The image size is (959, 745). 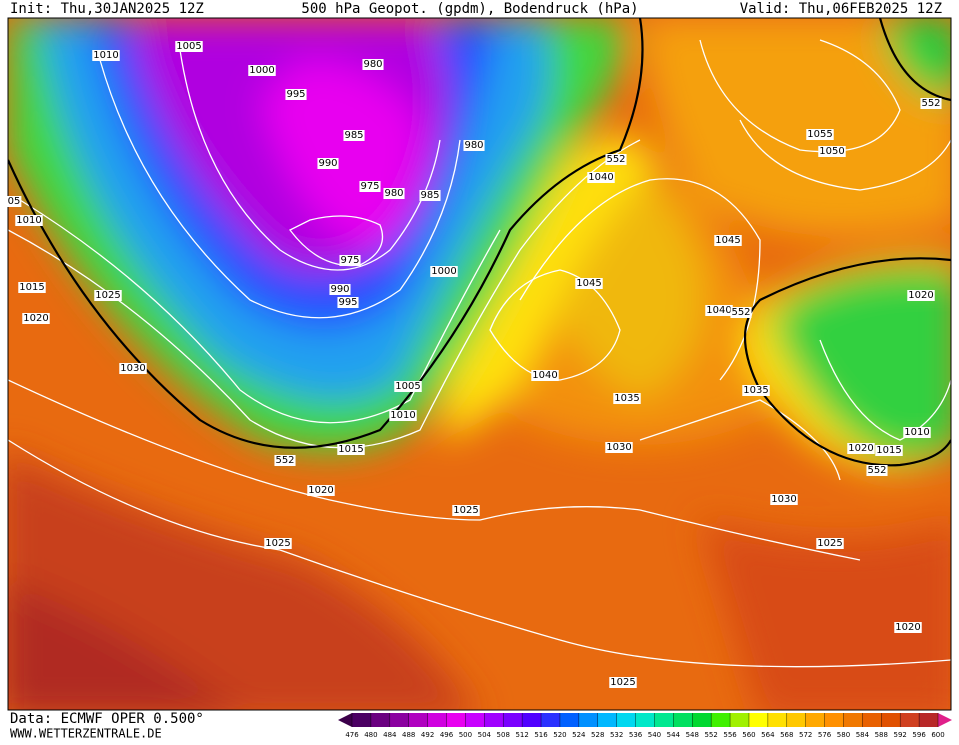 What do you see at coordinates (900, 735) in the screenshot?
I see `colorbar-label: 592` at bounding box center [900, 735].